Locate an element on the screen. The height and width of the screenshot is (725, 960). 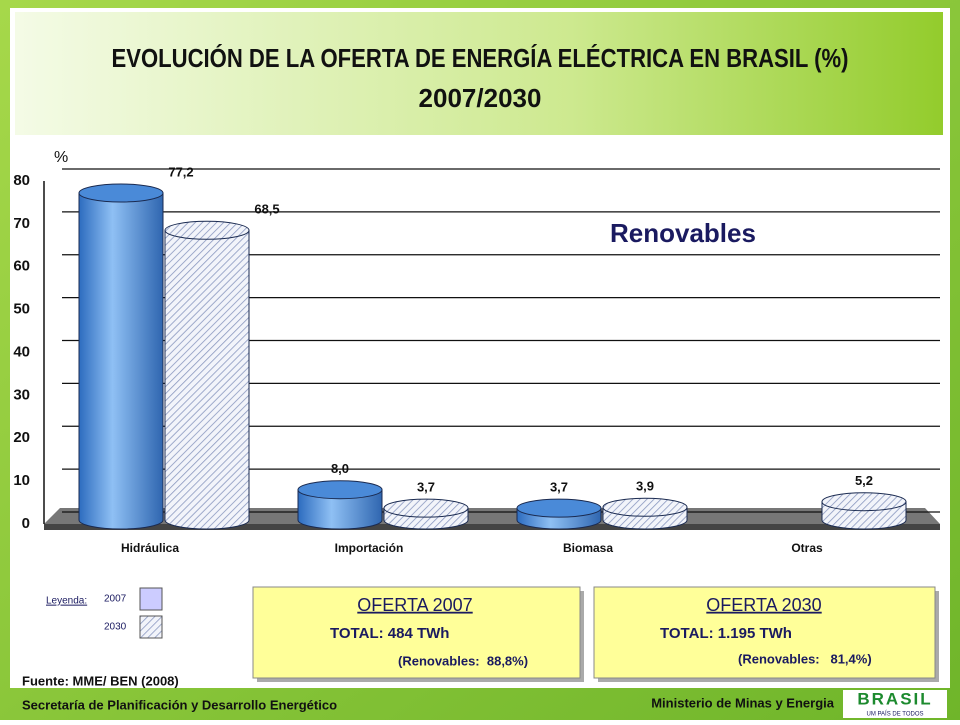
box-renewables: (Renovables: 88,8%) is located at coordinates (463, 660).